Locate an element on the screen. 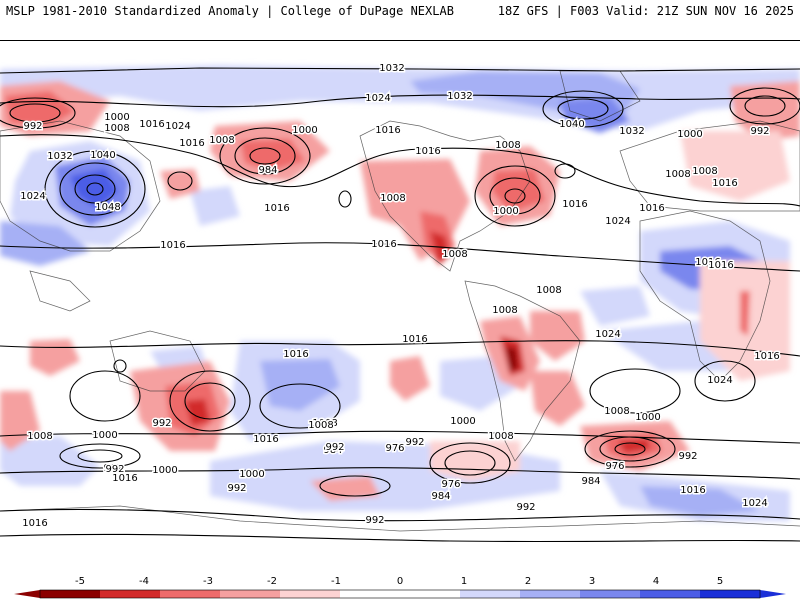  colorbar-tick-label: -4 is located at coordinates (144, 581).